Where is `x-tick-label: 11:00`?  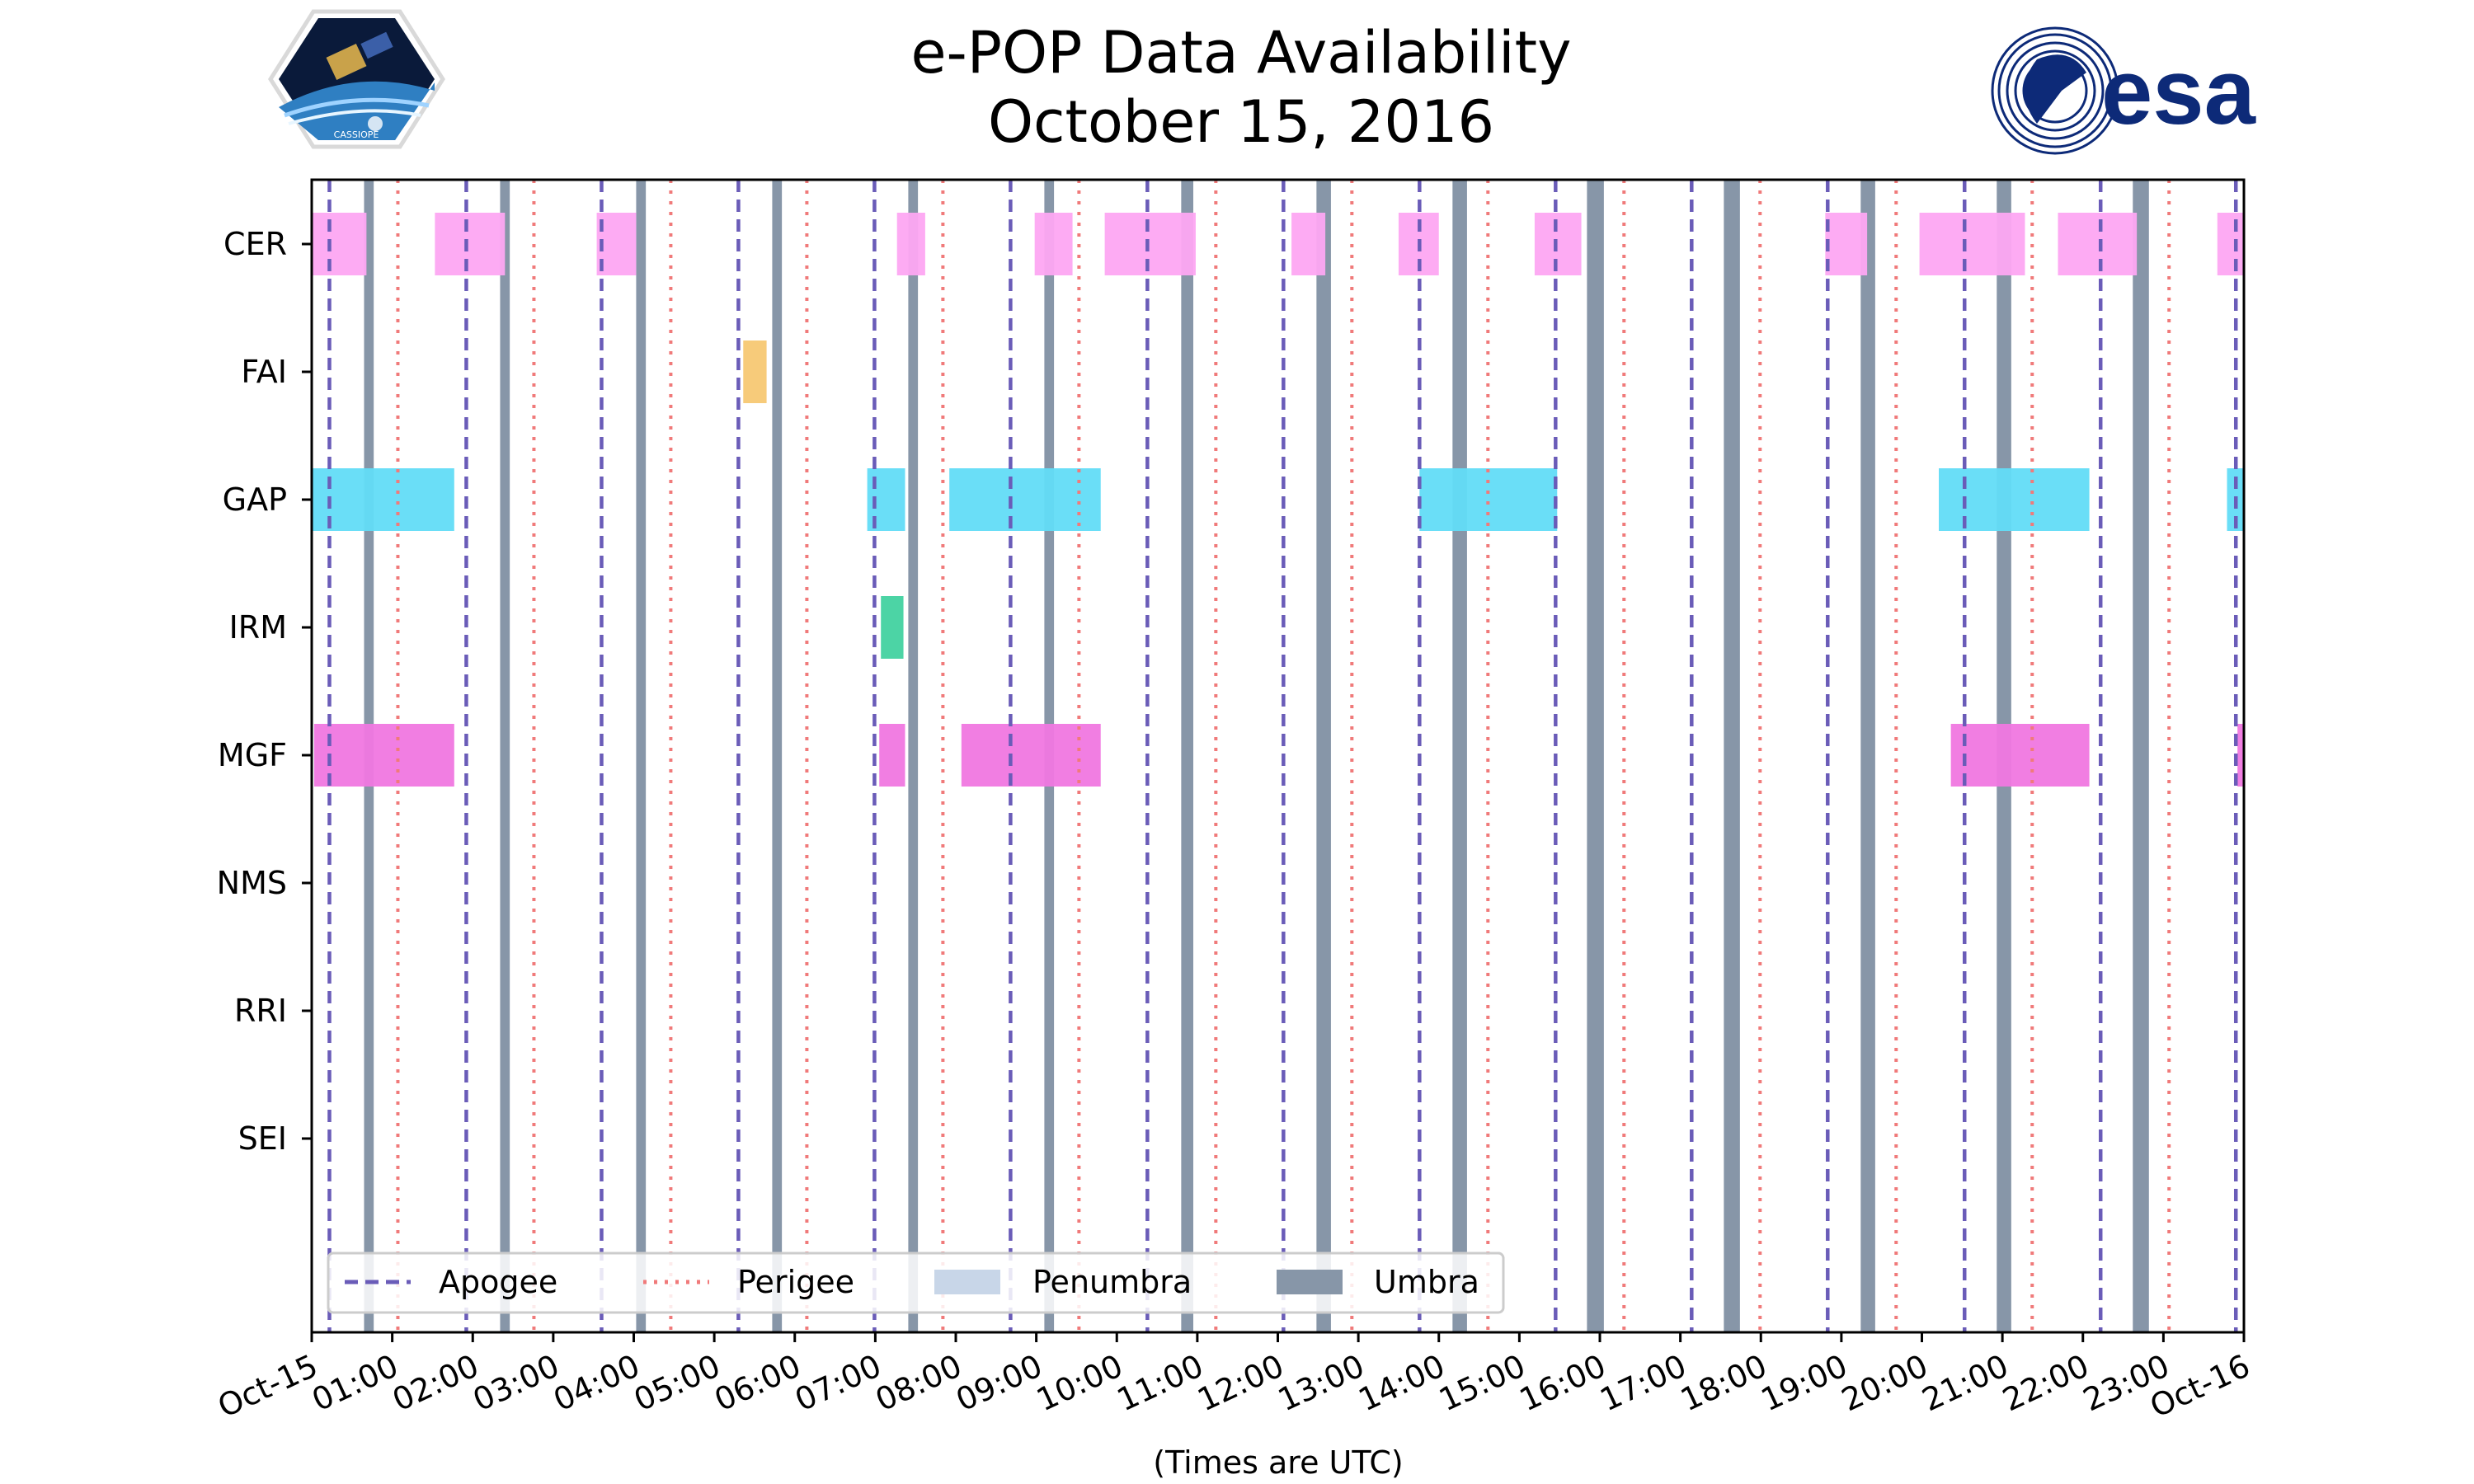
x-tick-label: 11:00 is located at coordinates (1160, 1382).